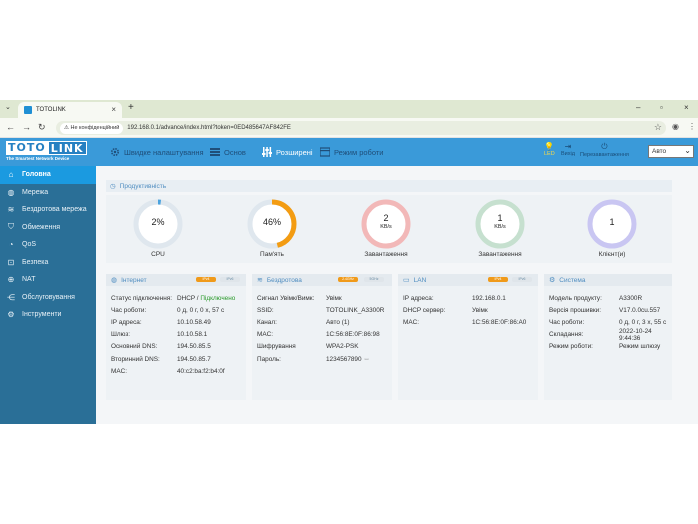 This screenshot has width=698, height=524. What do you see at coordinates (42, 127) in the screenshot?
I see `reload-icon: ↻` at bounding box center [42, 127].